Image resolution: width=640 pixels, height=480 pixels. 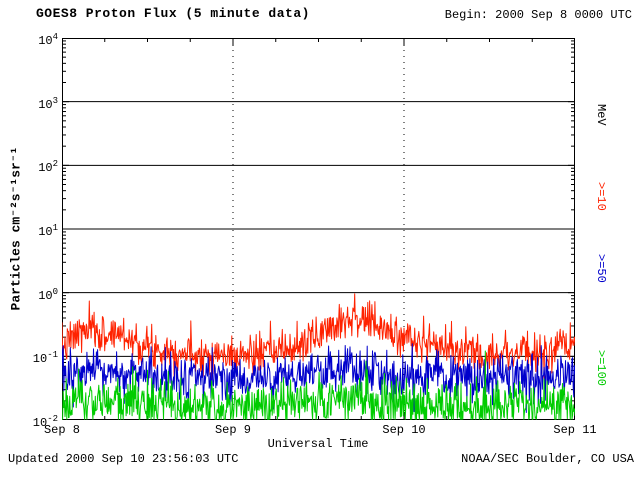 I want to click on x-tick-label: Sep 11, so click(x=575, y=430).